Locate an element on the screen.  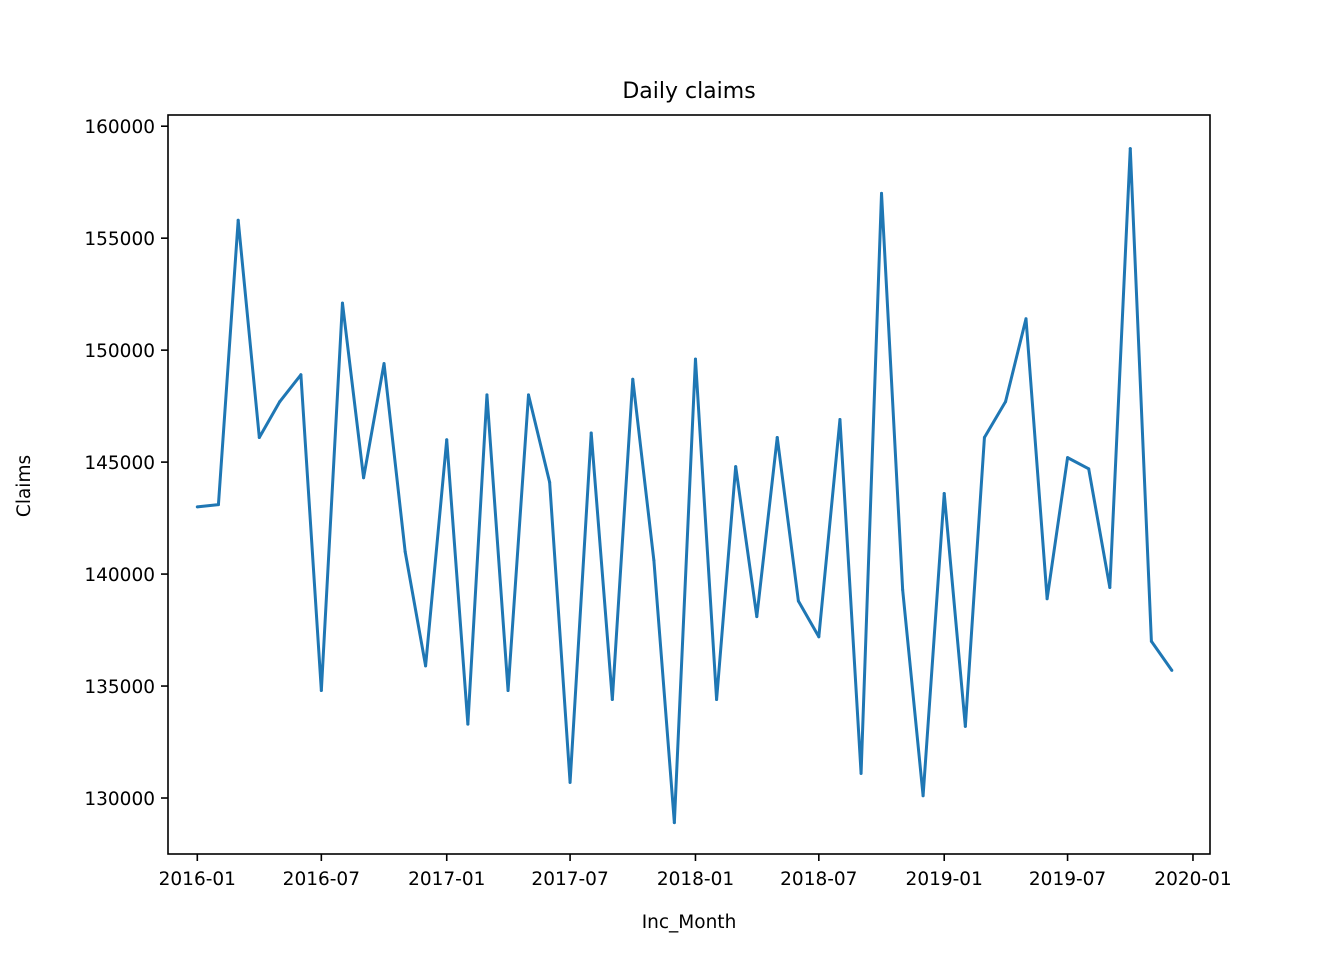
x-tick-label: 2016-01 is located at coordinates (197, 879).